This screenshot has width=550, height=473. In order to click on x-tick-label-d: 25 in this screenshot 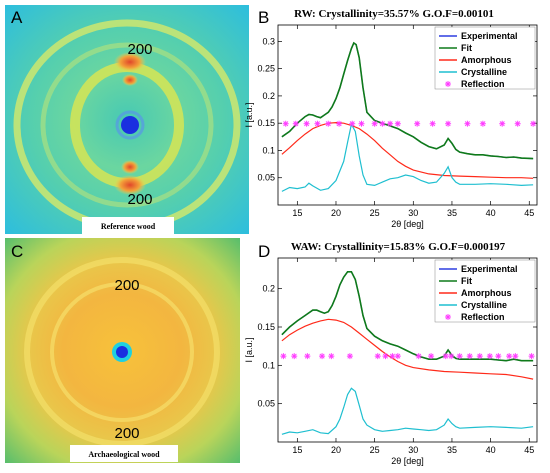, I will do `click(375, 450)`.